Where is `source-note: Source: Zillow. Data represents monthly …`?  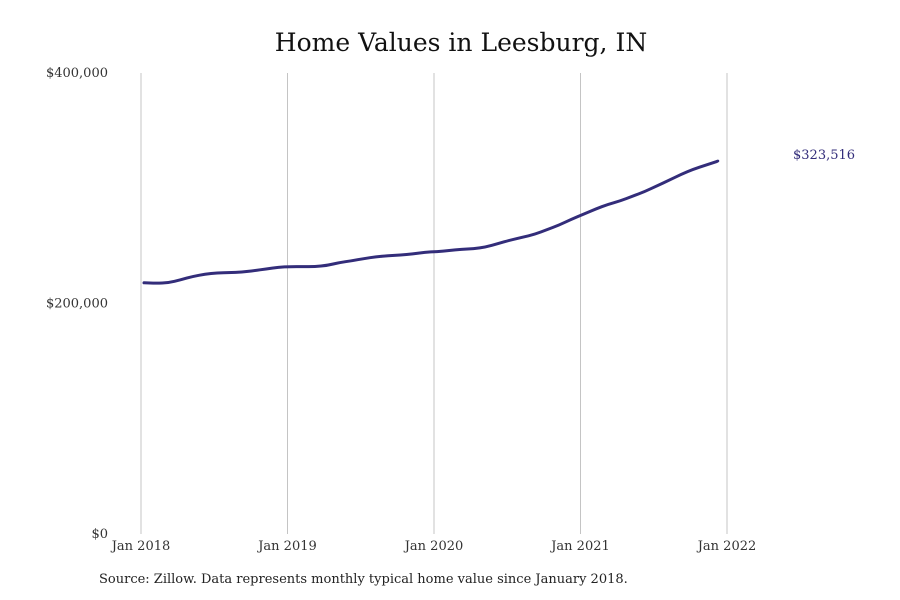 source-note: Source: Zillow. Data represents monthly … is located at coordinates (363, 579).